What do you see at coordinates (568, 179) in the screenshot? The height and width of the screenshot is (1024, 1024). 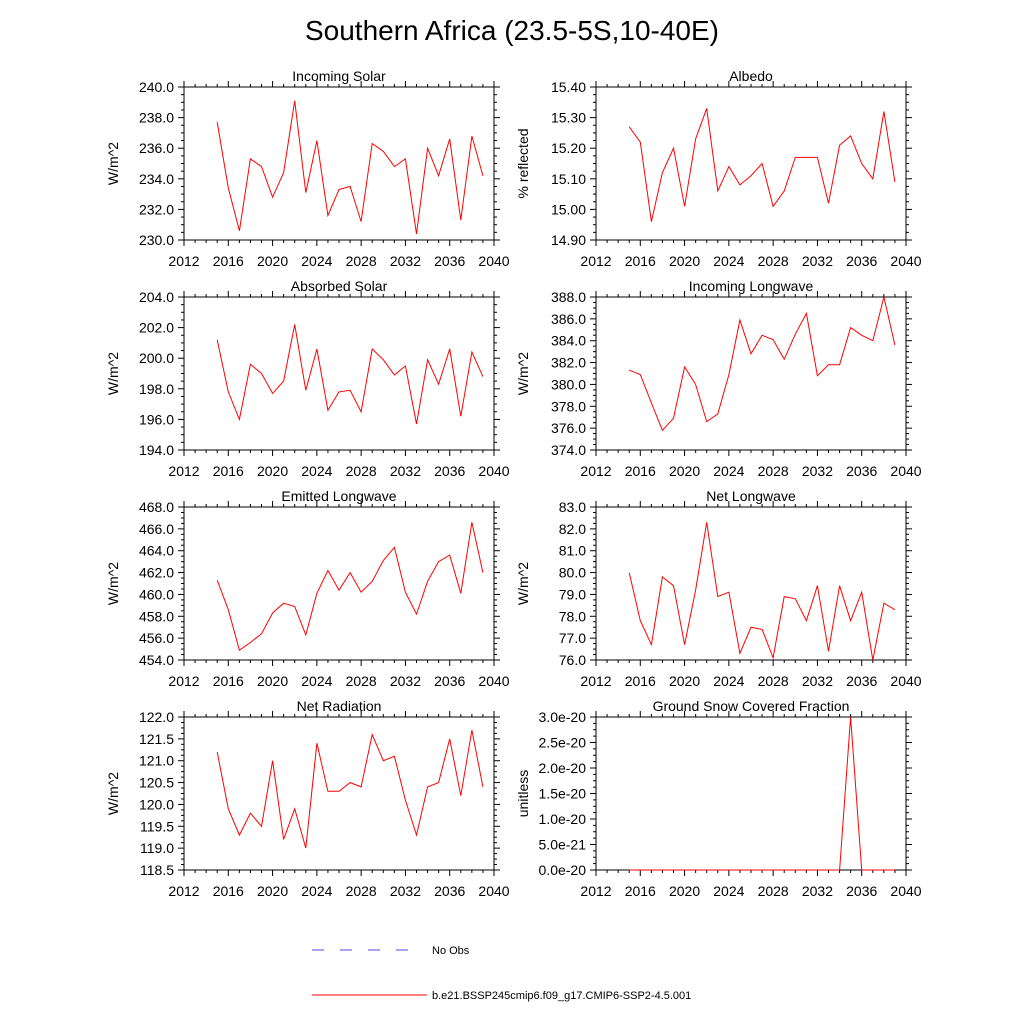 I see `y-tick-label: 15.10` at bounding box center [568, 179].